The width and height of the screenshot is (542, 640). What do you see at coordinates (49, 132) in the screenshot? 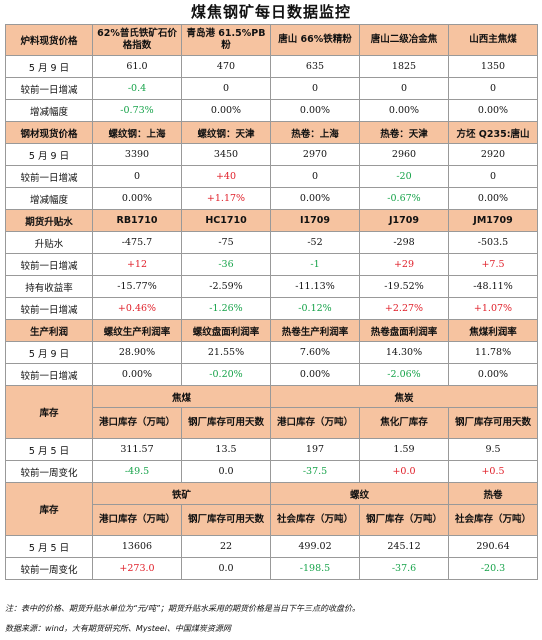
I see `section-title: 钢材现货价格` at bounding box center [49, 132].